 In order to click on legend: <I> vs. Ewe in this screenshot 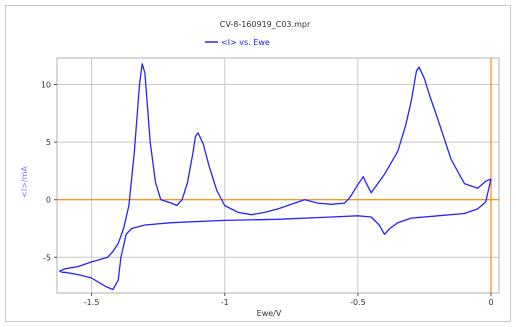, I will do `click(237, 42)`.